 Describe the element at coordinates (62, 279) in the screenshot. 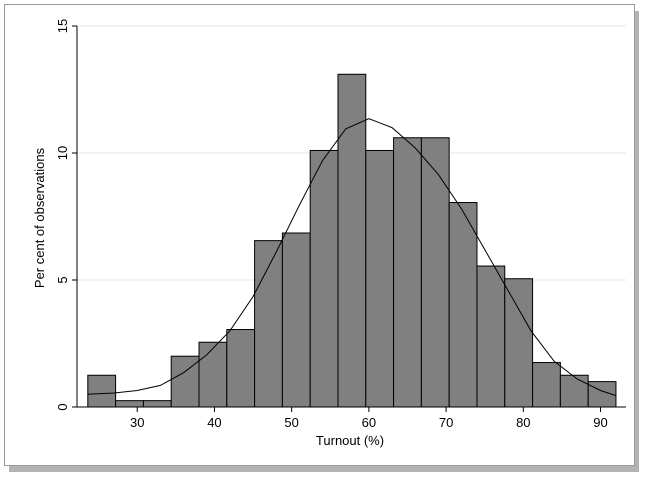

I see `y-tick-label: 5` at that location.